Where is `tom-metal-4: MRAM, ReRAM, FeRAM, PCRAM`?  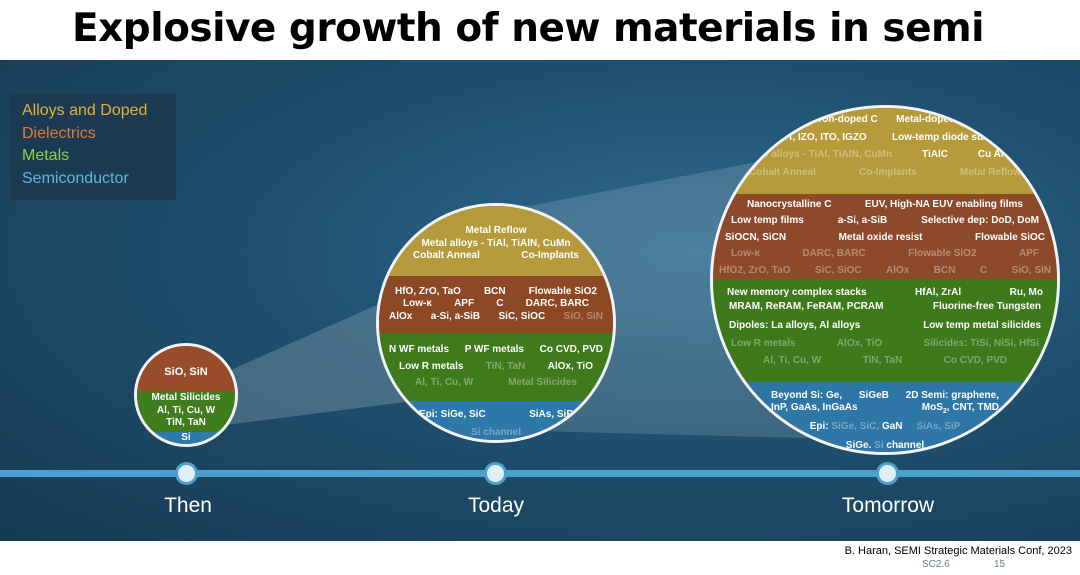 tom-metal-4: MRAM, ReRAM, FeRAM, PCRAM is located at coordinates (806, 307).